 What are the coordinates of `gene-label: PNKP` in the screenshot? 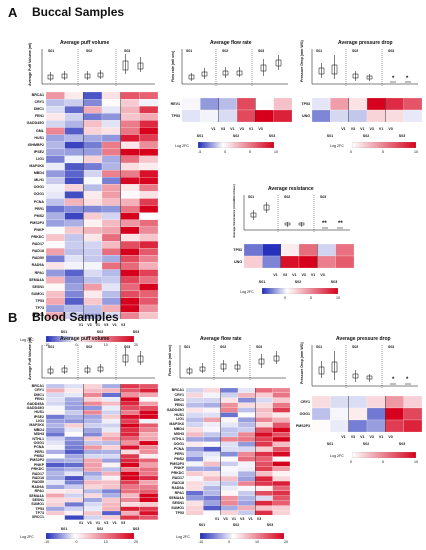 It's located at (179, 468).